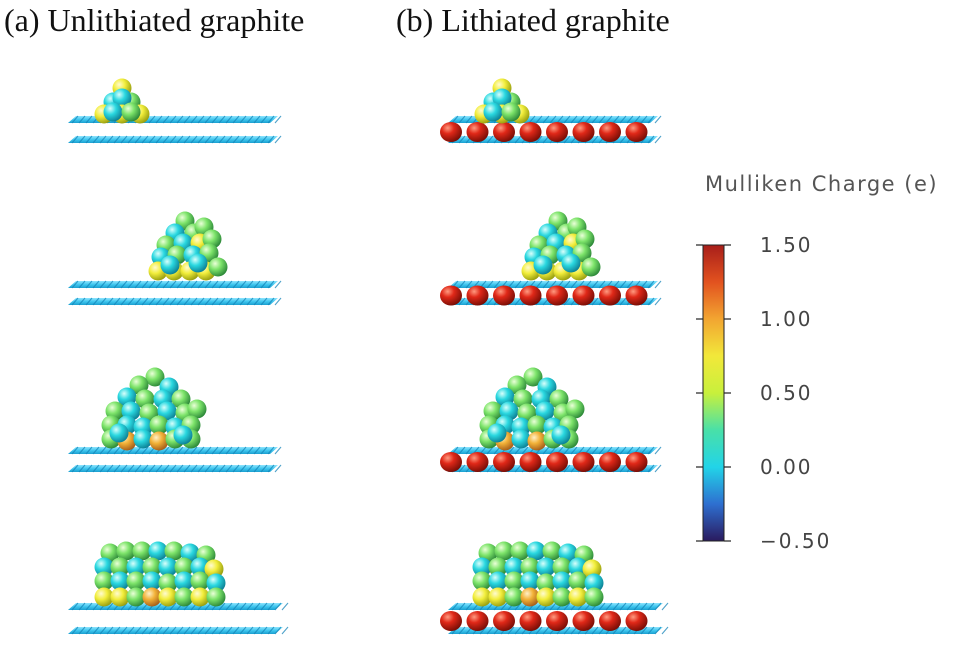 Image resolution: width=969 pixels, height=647 pixels. Describe the element at coordinates (822, 184) in the screenshot. I see `colorbar-title: Mulliken Charge (e)` at that location.